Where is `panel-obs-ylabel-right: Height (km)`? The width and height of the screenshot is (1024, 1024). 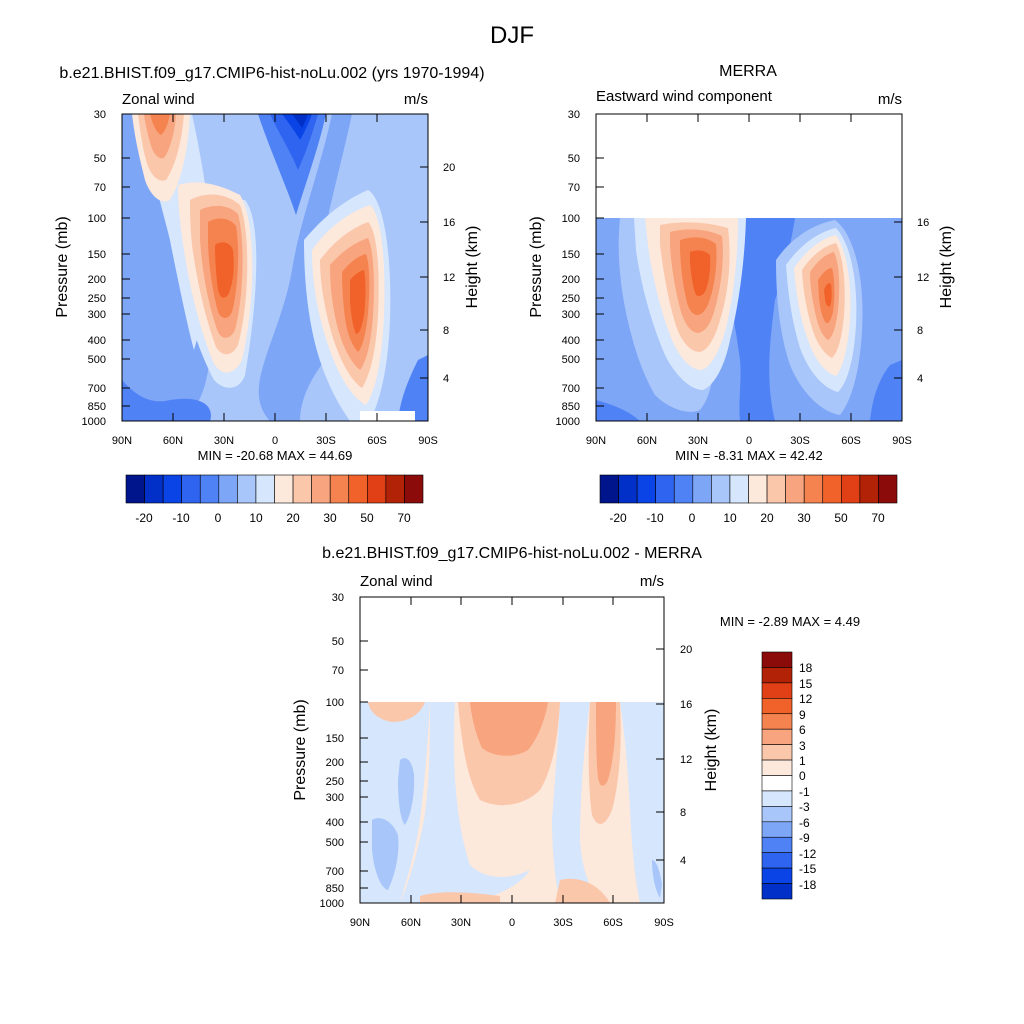 panel-obs-ylabel-right: Height (km) is located at coordinates (946, 267).